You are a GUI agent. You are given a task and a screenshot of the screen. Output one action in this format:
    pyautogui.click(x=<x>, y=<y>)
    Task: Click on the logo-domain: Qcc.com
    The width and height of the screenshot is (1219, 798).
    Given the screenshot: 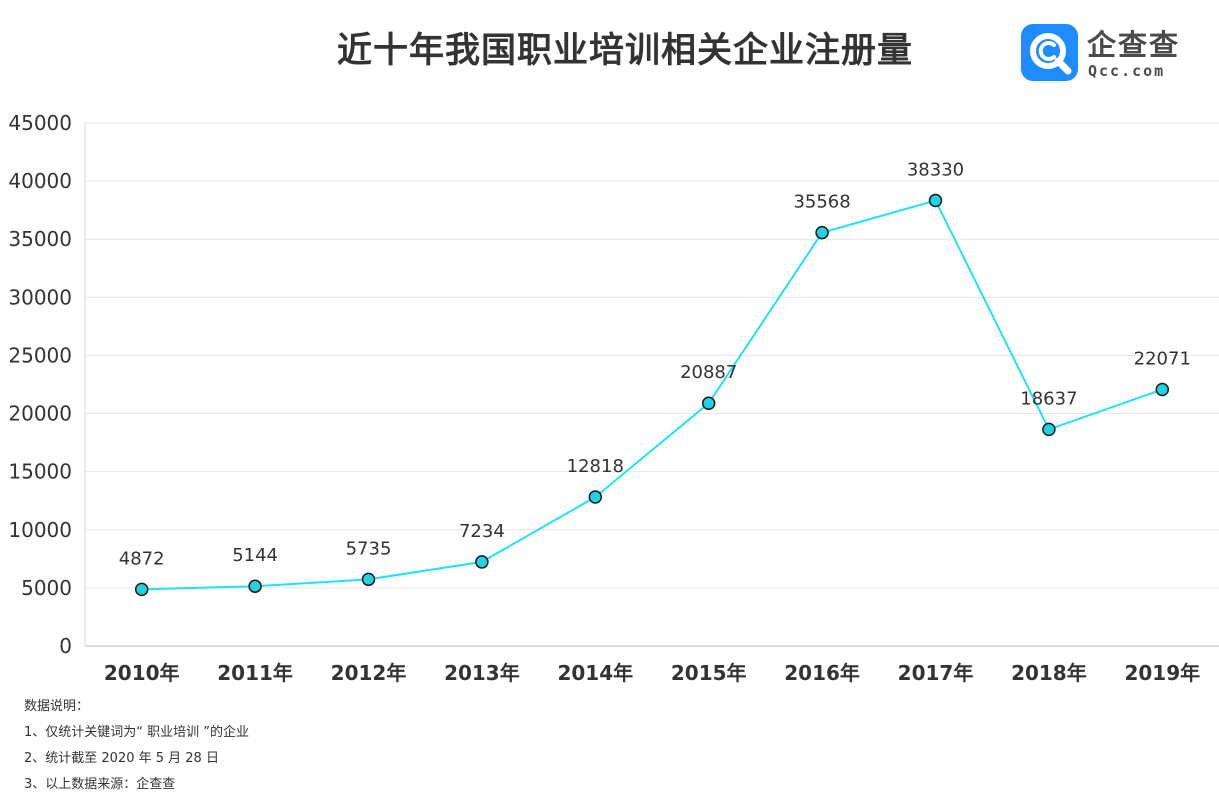 What is the action you would take?
    pyautogui.click(x=1127, y=71)
    